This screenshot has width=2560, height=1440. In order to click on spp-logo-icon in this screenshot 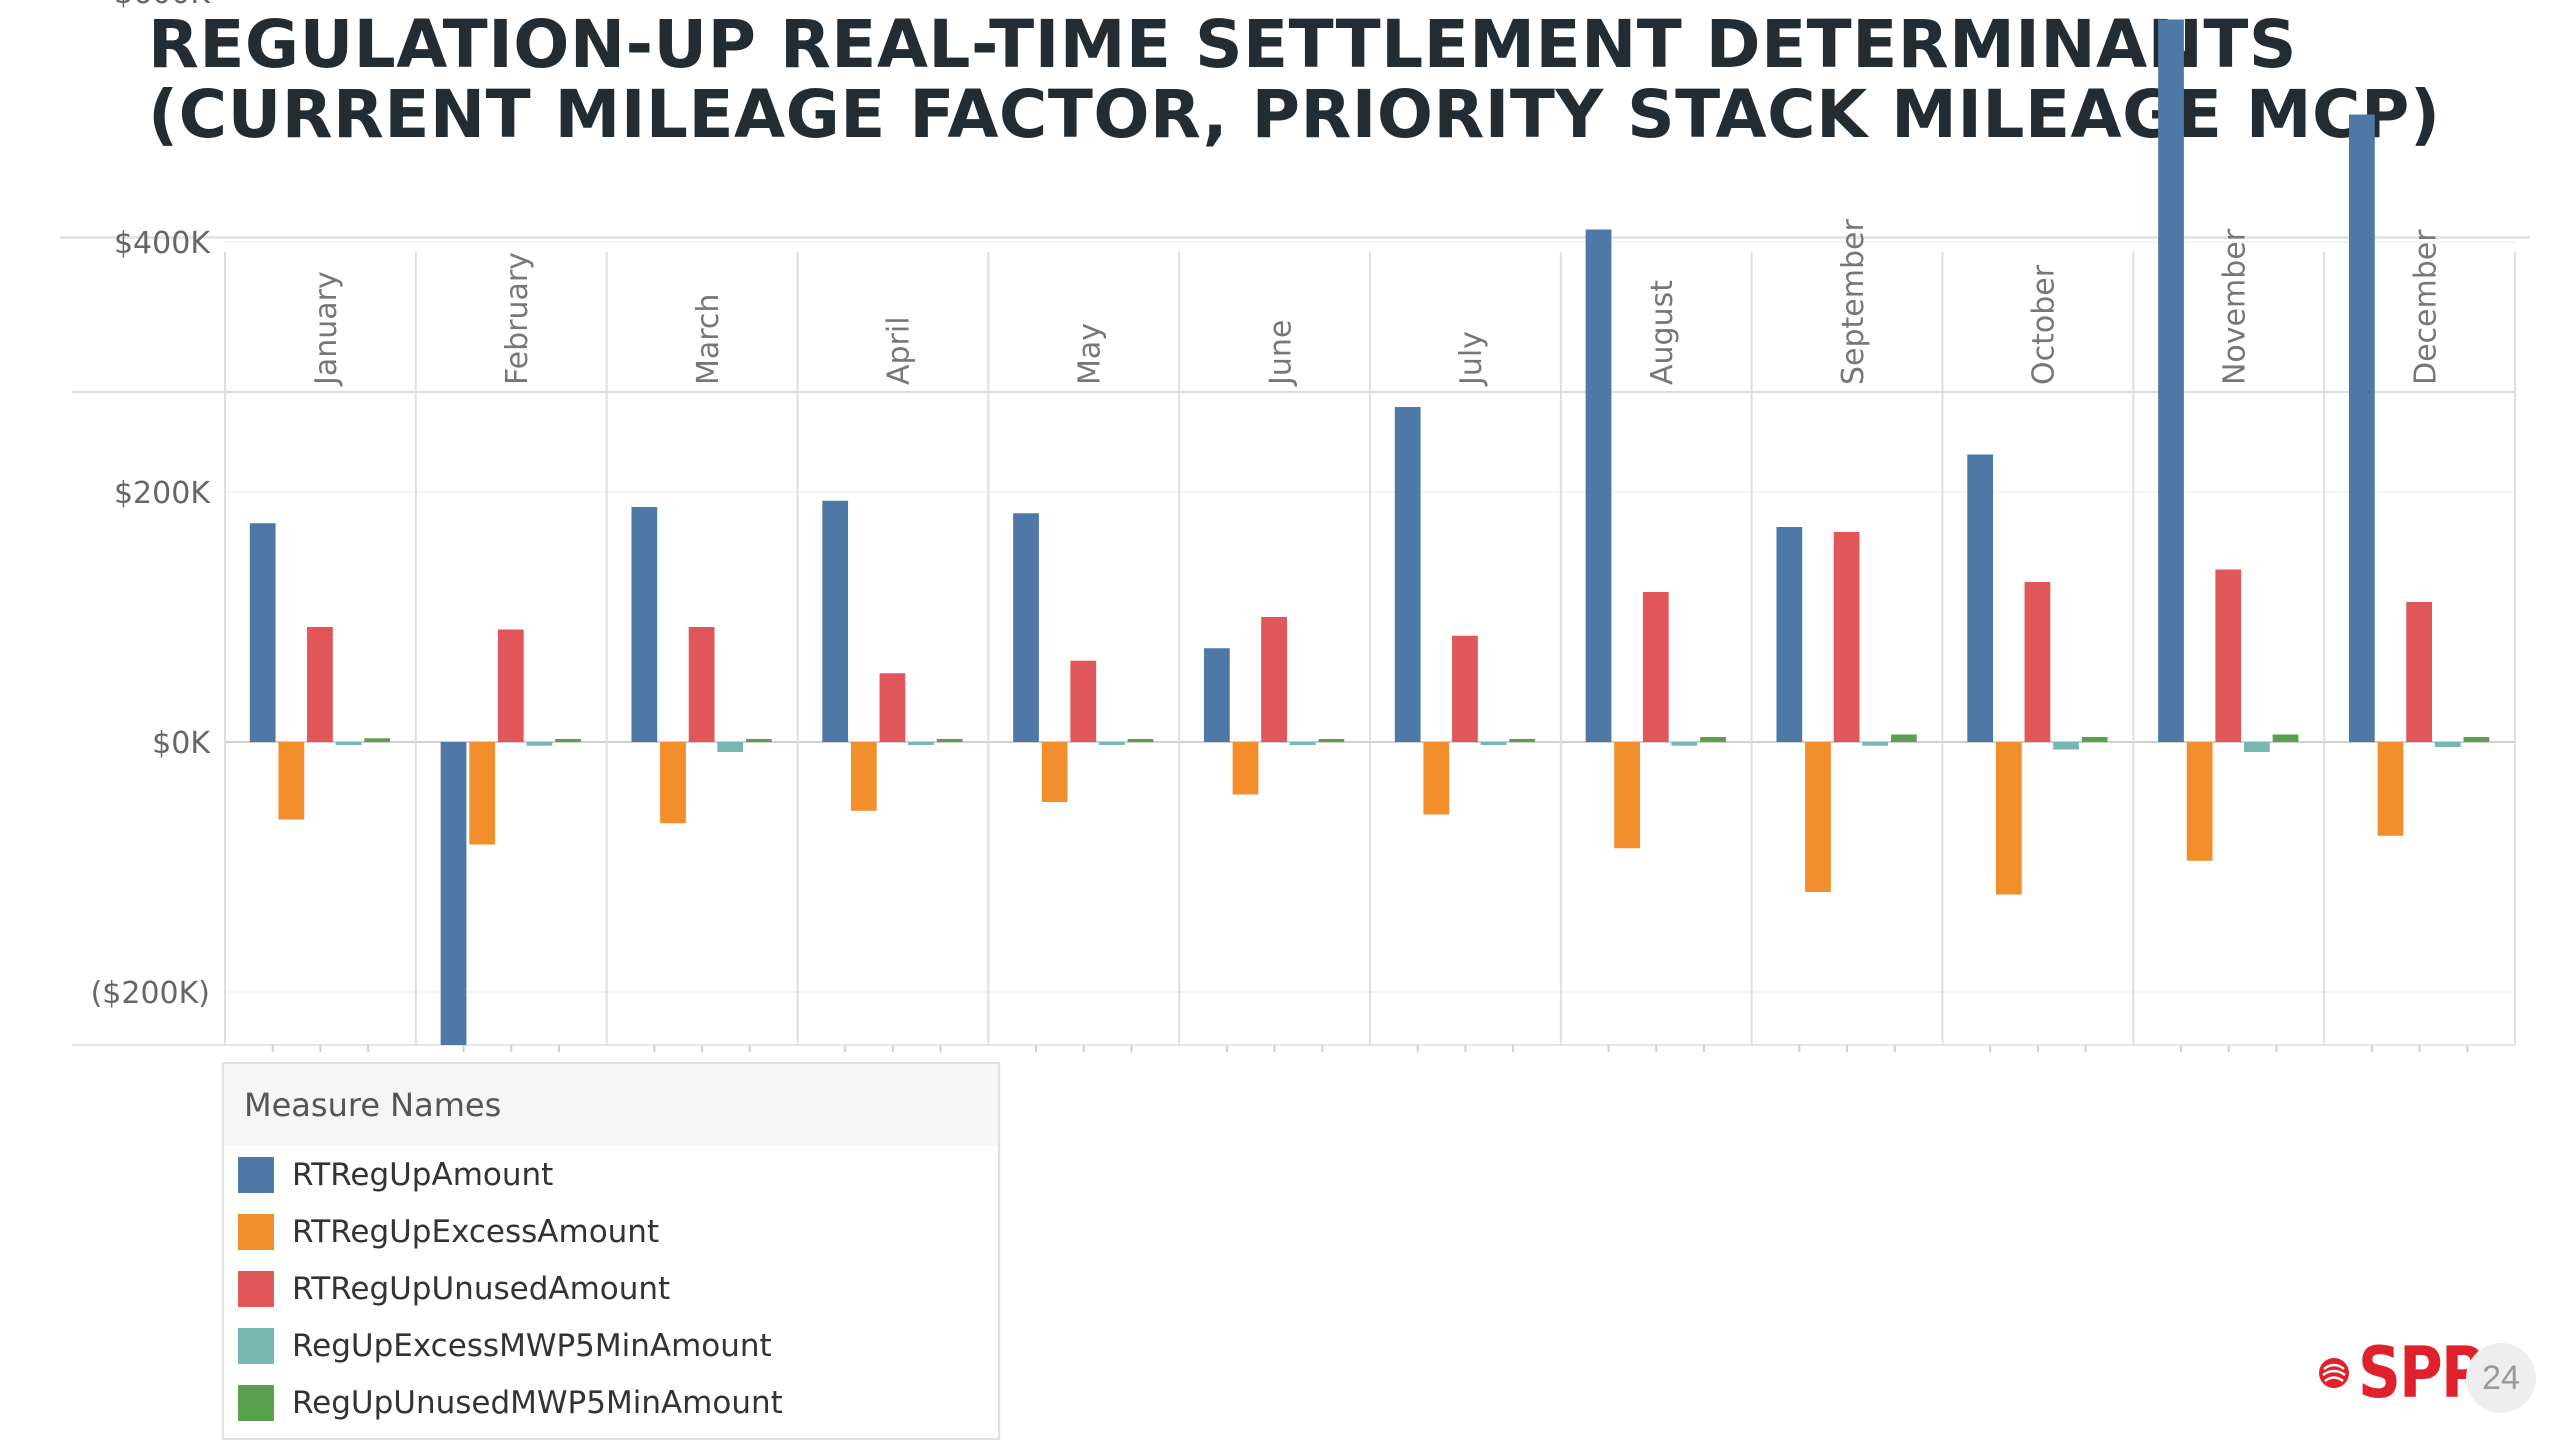, I will do `click(2334, 1373)`.